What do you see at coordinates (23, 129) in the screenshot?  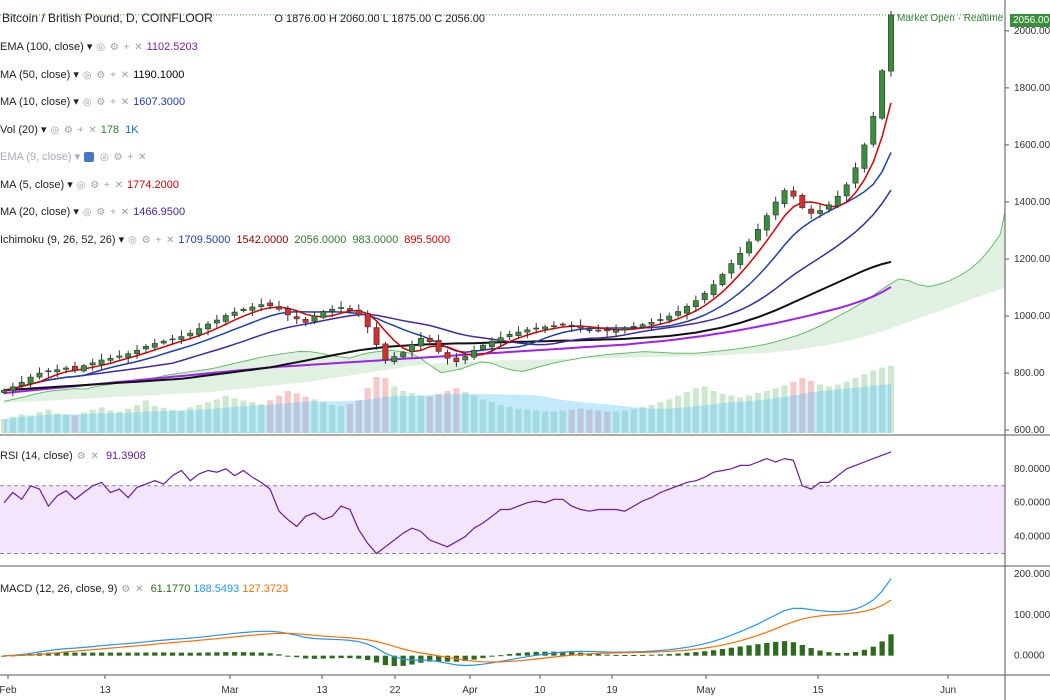 I see `indicator-name: Vol (20) ▾` at bounding box center [23, 129].